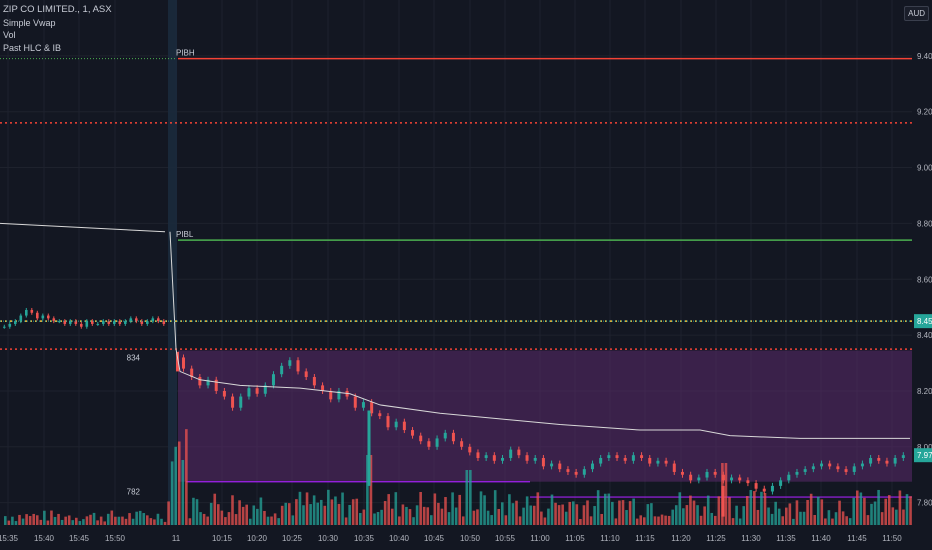 The height and width of the screenshot is (550, 932). I want to click on x-tick-label: 15:35, so click(9, 538).